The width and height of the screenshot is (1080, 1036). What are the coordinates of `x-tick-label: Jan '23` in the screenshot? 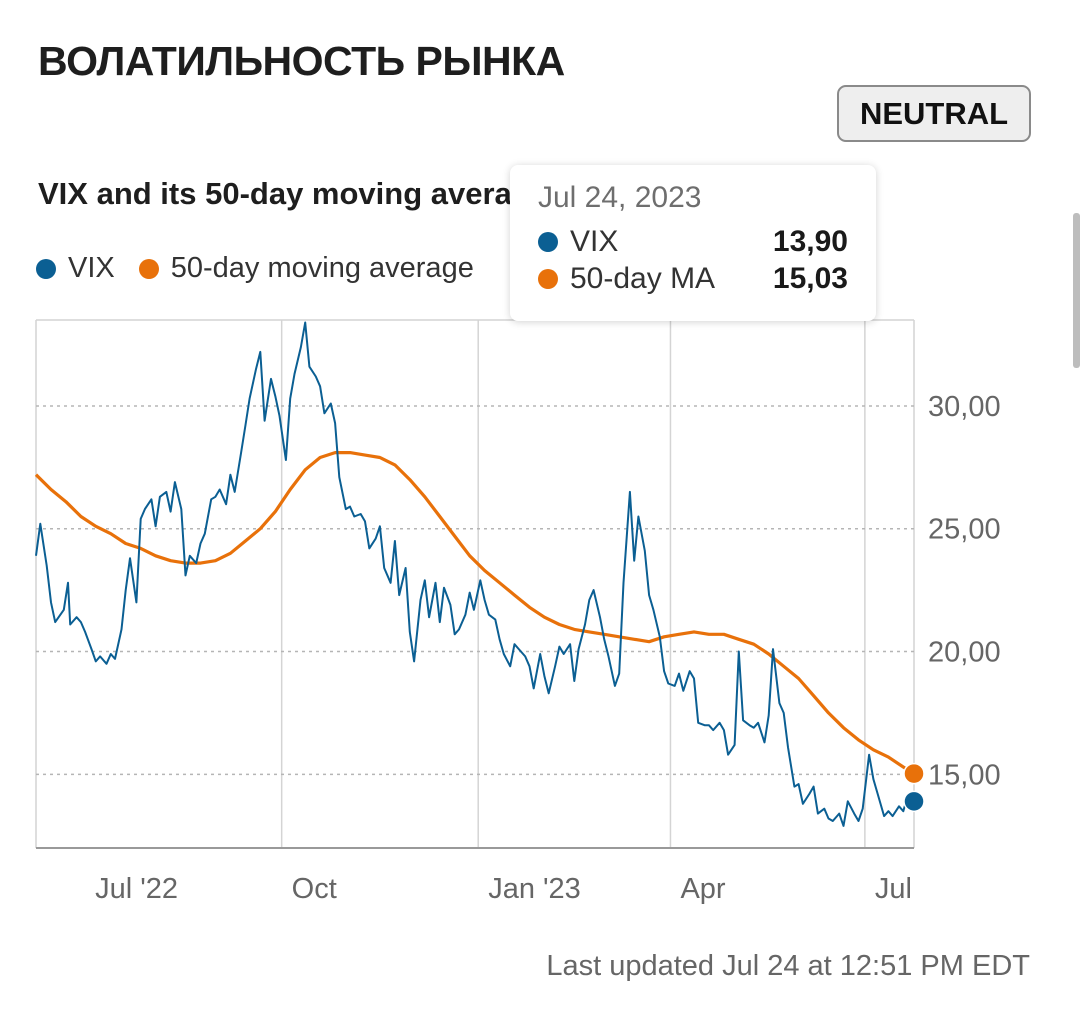 It's located at (534, 889).